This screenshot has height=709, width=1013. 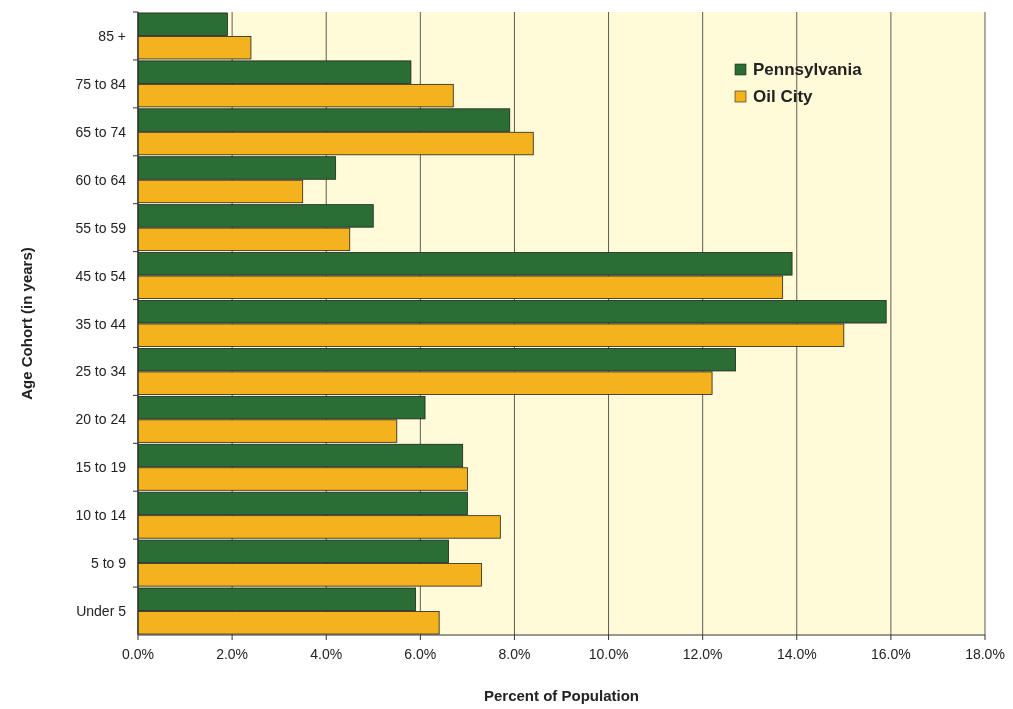 What do you see at coordinates (101, 611) in the screenshot?
I see `y-tick-label: Under 5` at bounding box center [101, 611].